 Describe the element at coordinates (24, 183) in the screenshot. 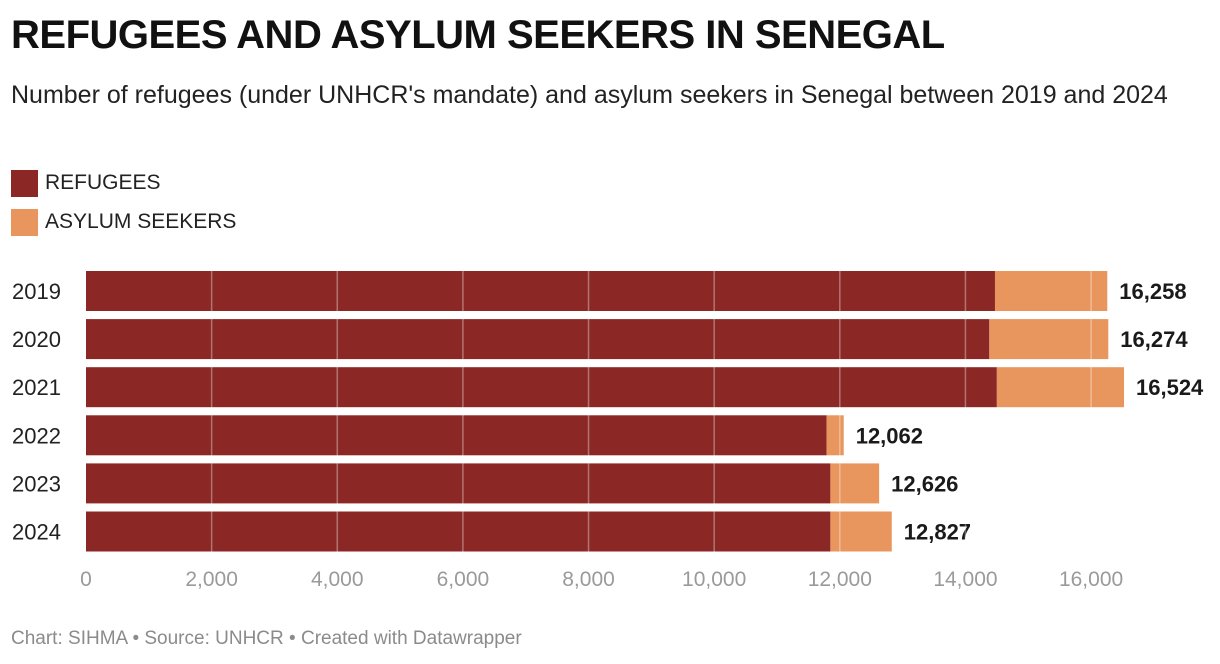

I see `legend-swatch-refugees` at that location.